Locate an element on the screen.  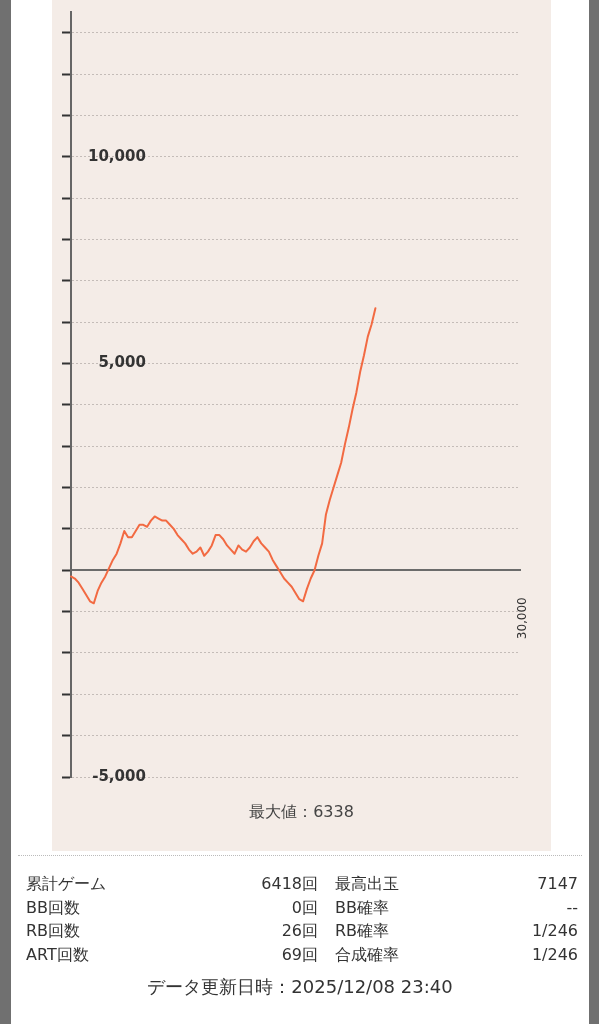
text: 7147 is located at coordinates (557, 884).